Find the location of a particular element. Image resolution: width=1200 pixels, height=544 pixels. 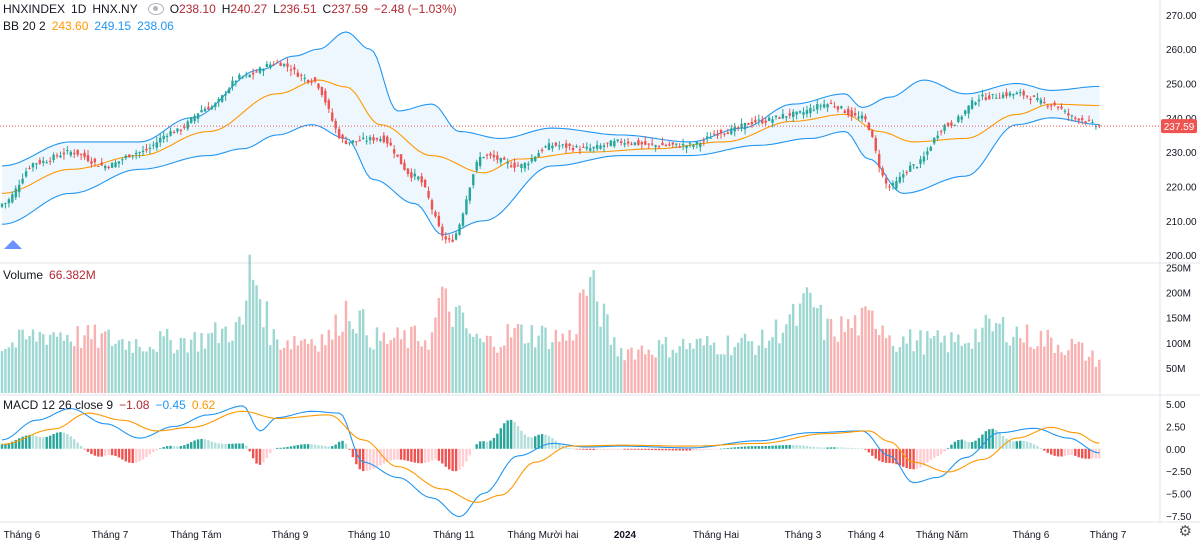

x-tick-label: Tháng Mười hai is located at coordinates (542, 535).